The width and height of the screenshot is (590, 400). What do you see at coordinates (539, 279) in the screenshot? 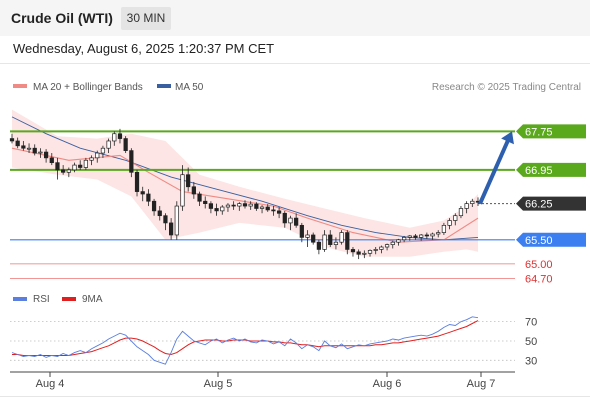
I see `level-label-64.70: 64.70` at bounding box center [539, 279].